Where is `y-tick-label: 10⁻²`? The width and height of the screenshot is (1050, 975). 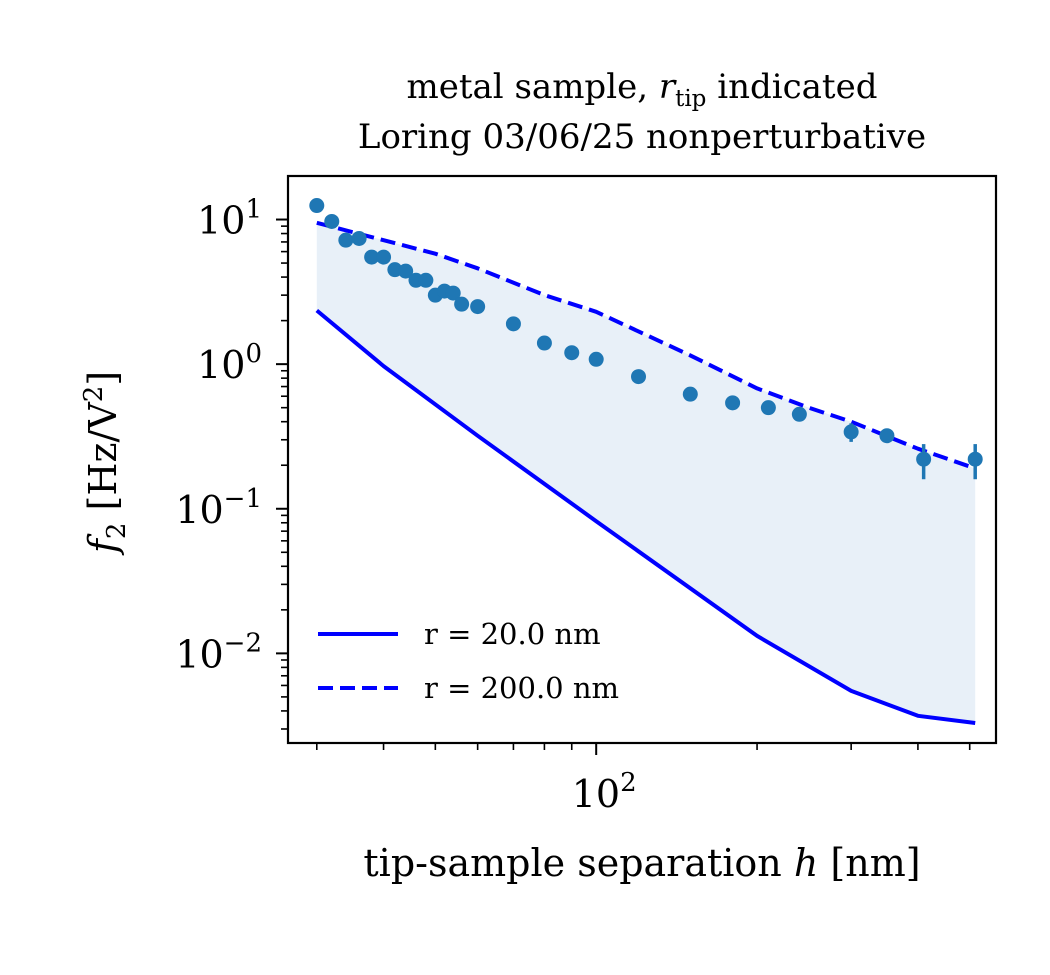
y-tick-label: 10⁻² is located at coordinates (218, 652).